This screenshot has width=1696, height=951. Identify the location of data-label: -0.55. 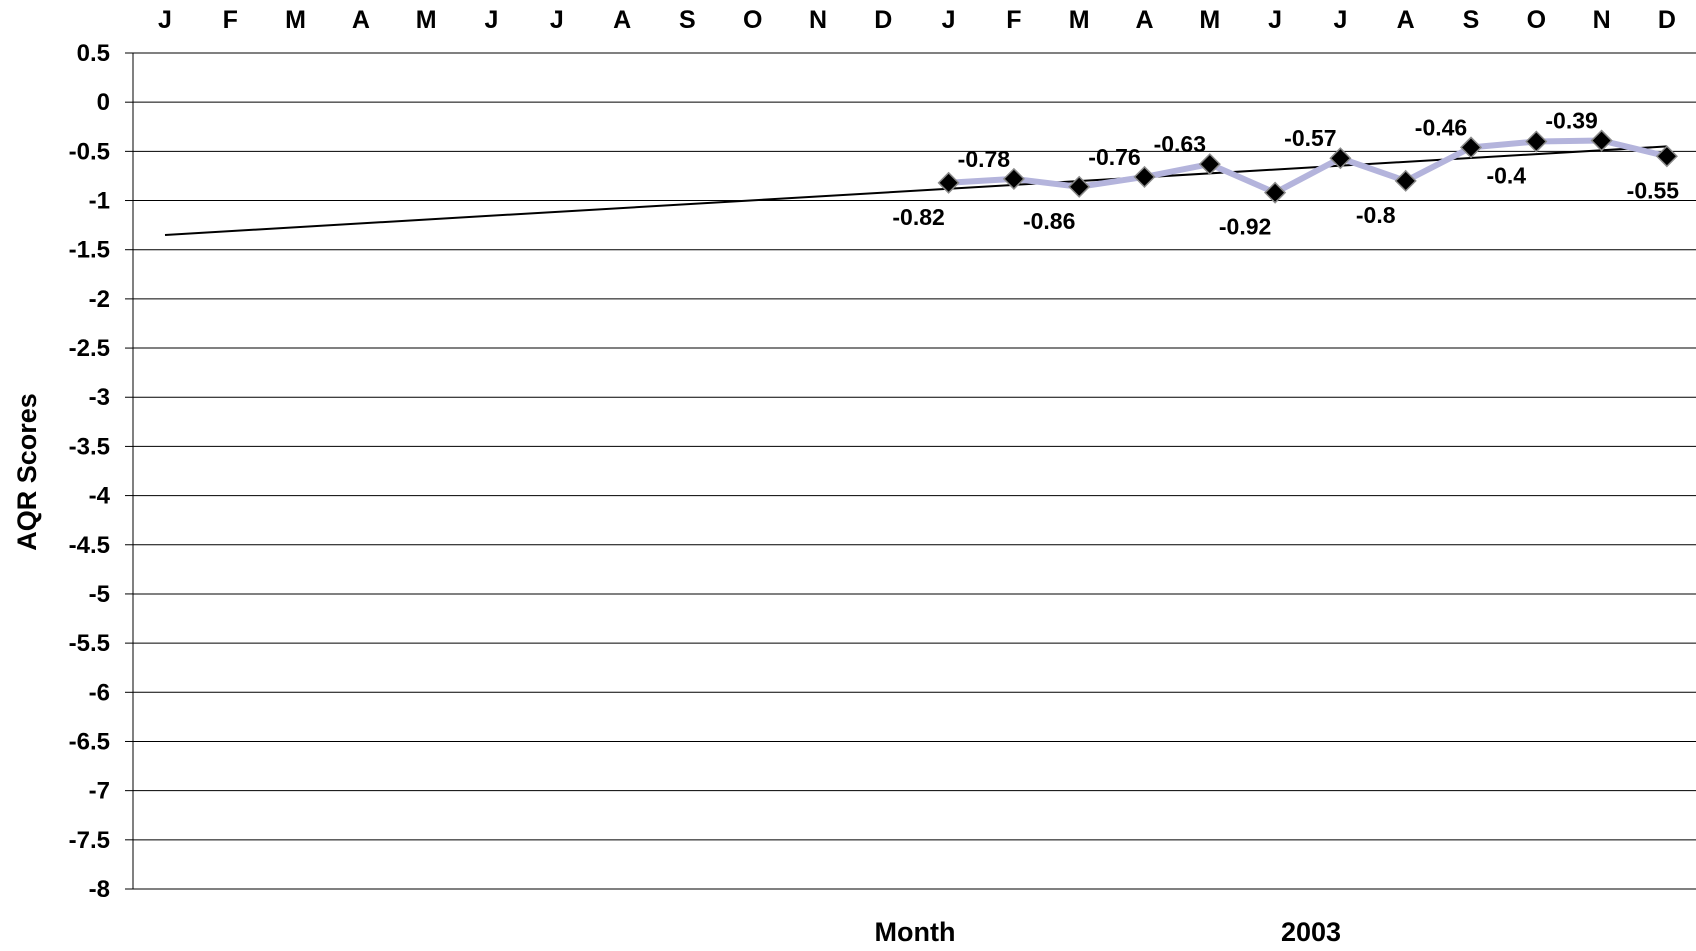
(1653, 190).